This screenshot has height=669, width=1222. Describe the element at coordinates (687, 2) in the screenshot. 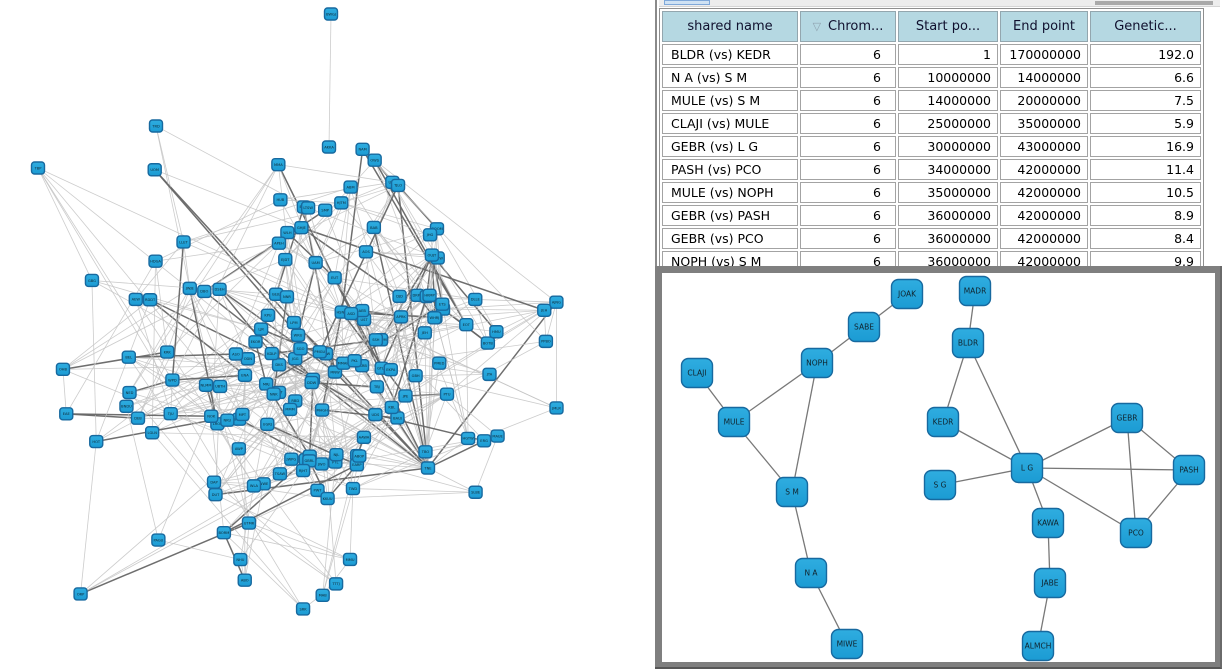

I see `tab-remnant` at that location.